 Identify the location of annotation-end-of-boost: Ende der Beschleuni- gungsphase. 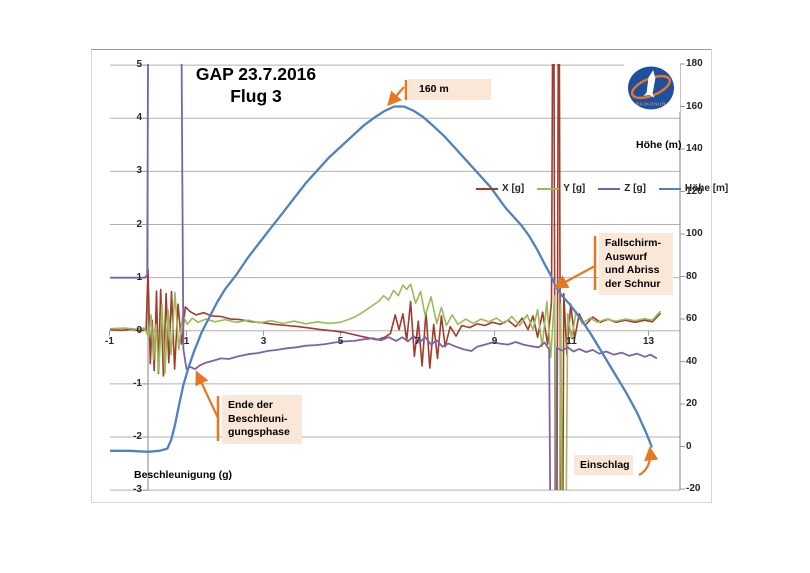
(262, 419).